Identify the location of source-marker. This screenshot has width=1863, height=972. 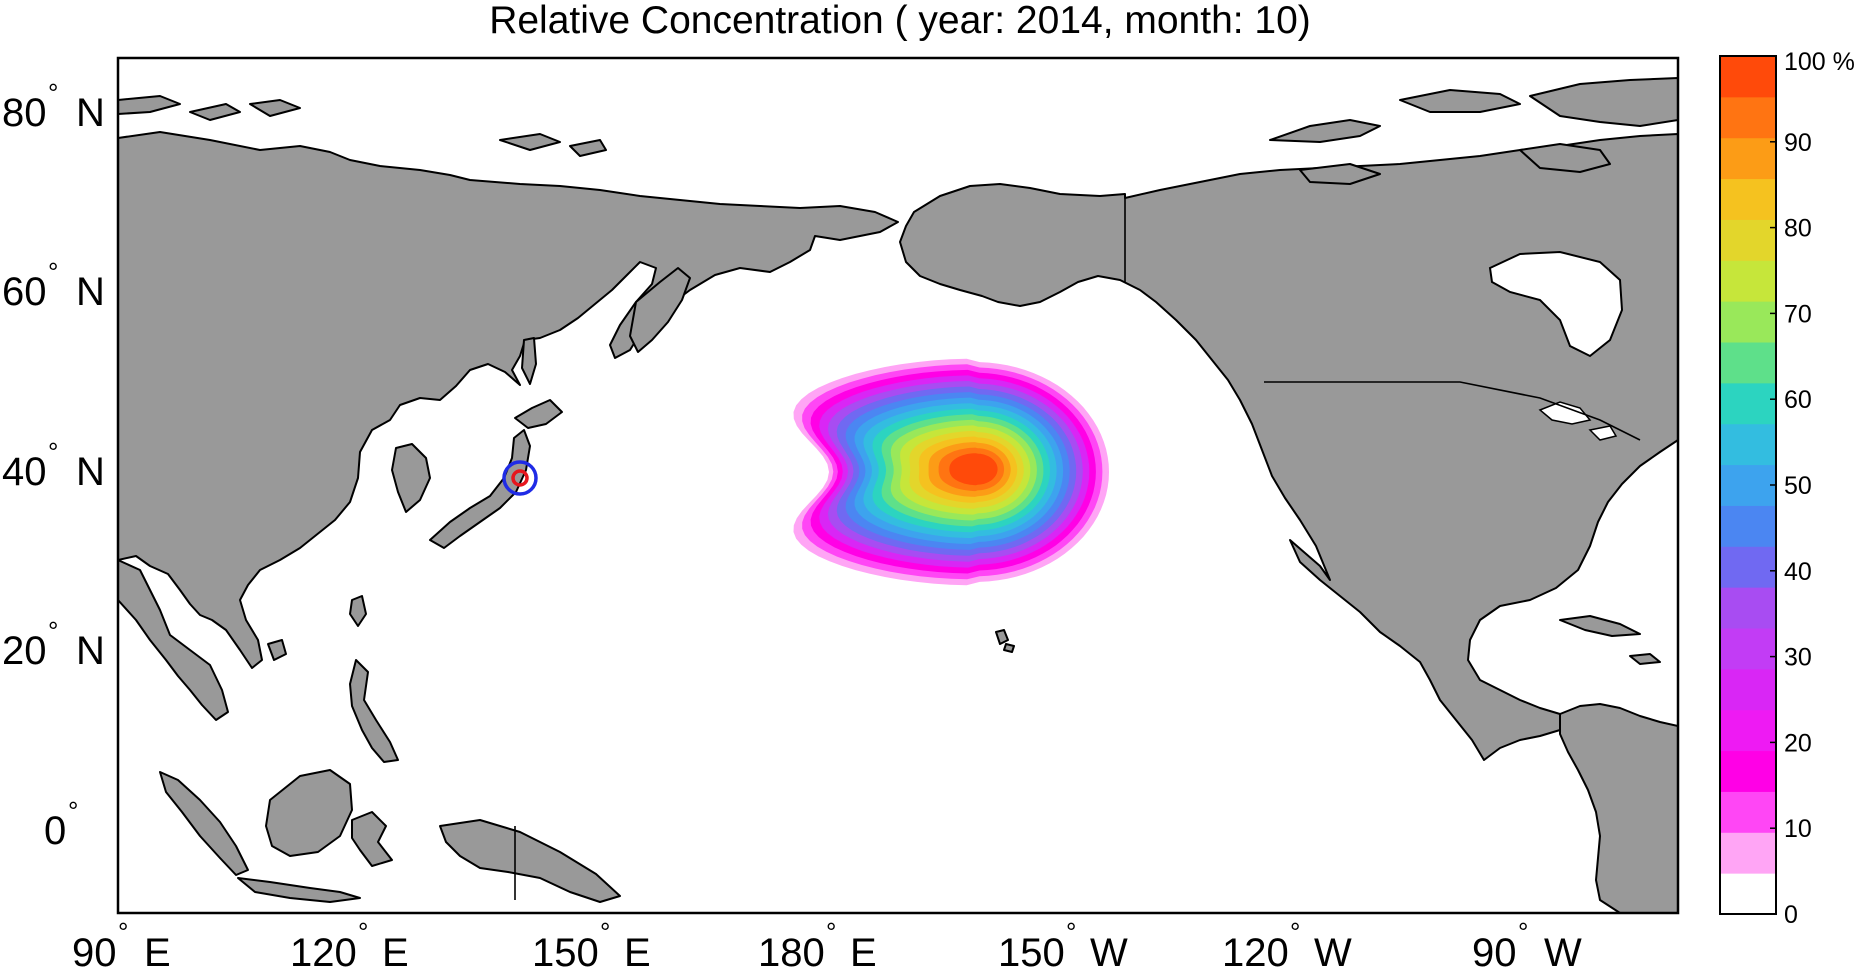
(520, 478).